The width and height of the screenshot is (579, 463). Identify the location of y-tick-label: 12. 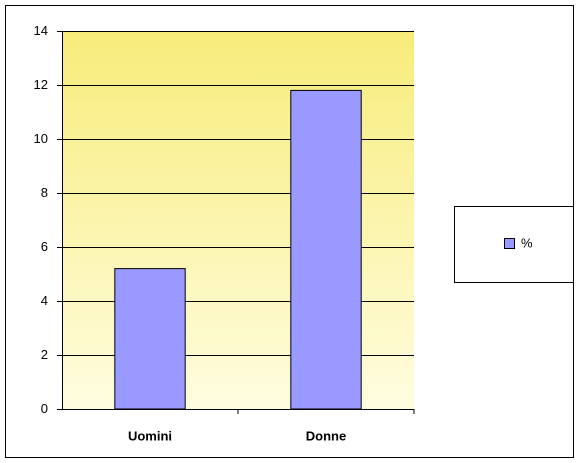
(41, 84).